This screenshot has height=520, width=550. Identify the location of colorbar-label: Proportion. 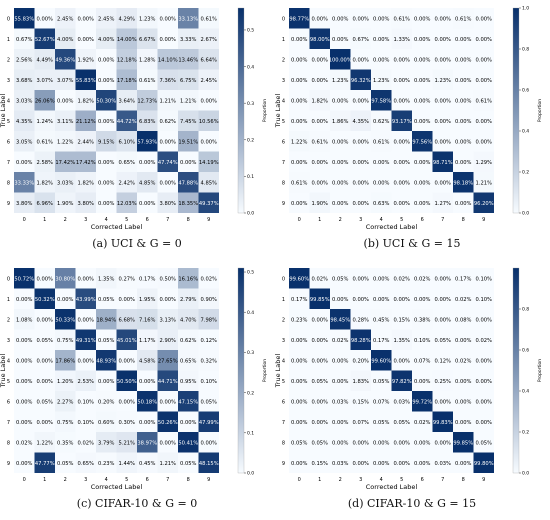
(540, 370).